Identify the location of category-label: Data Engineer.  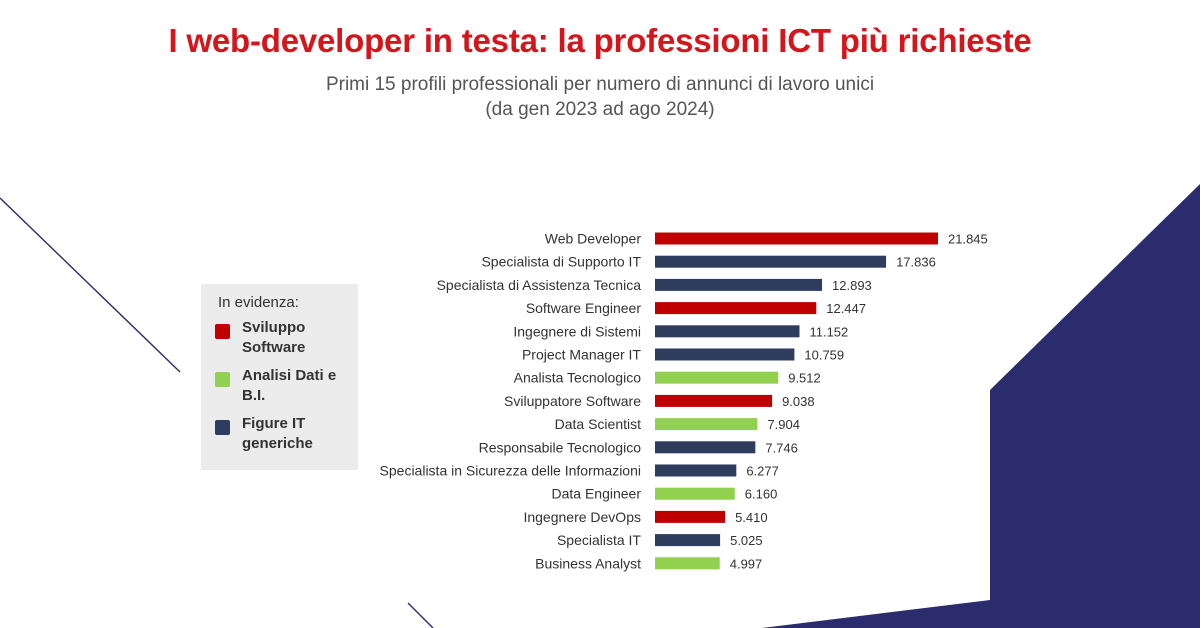
(596, 494).